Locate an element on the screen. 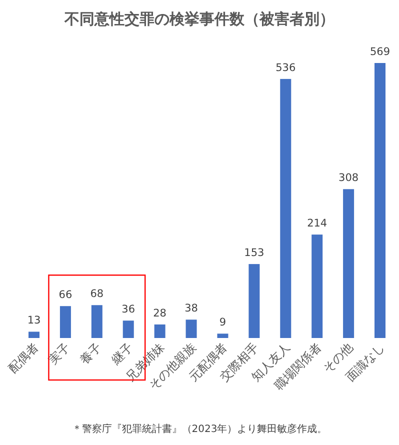 This screenshot has width=399, height=445. x-tick-label: 実子 is located at coordinates (59, 354).